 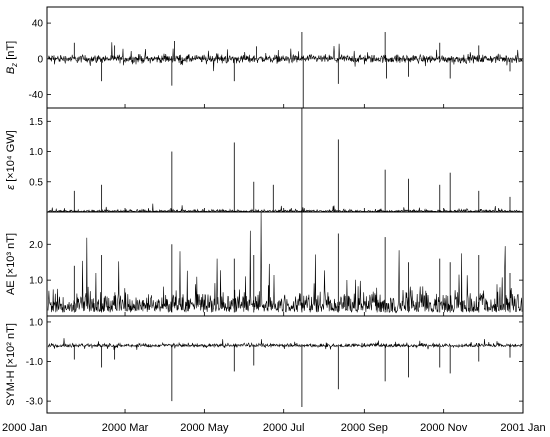 What do you see at coordinates (11, 70) in the screenshot?
I see `ylabel-main: B` at bounding box center [11, 70].